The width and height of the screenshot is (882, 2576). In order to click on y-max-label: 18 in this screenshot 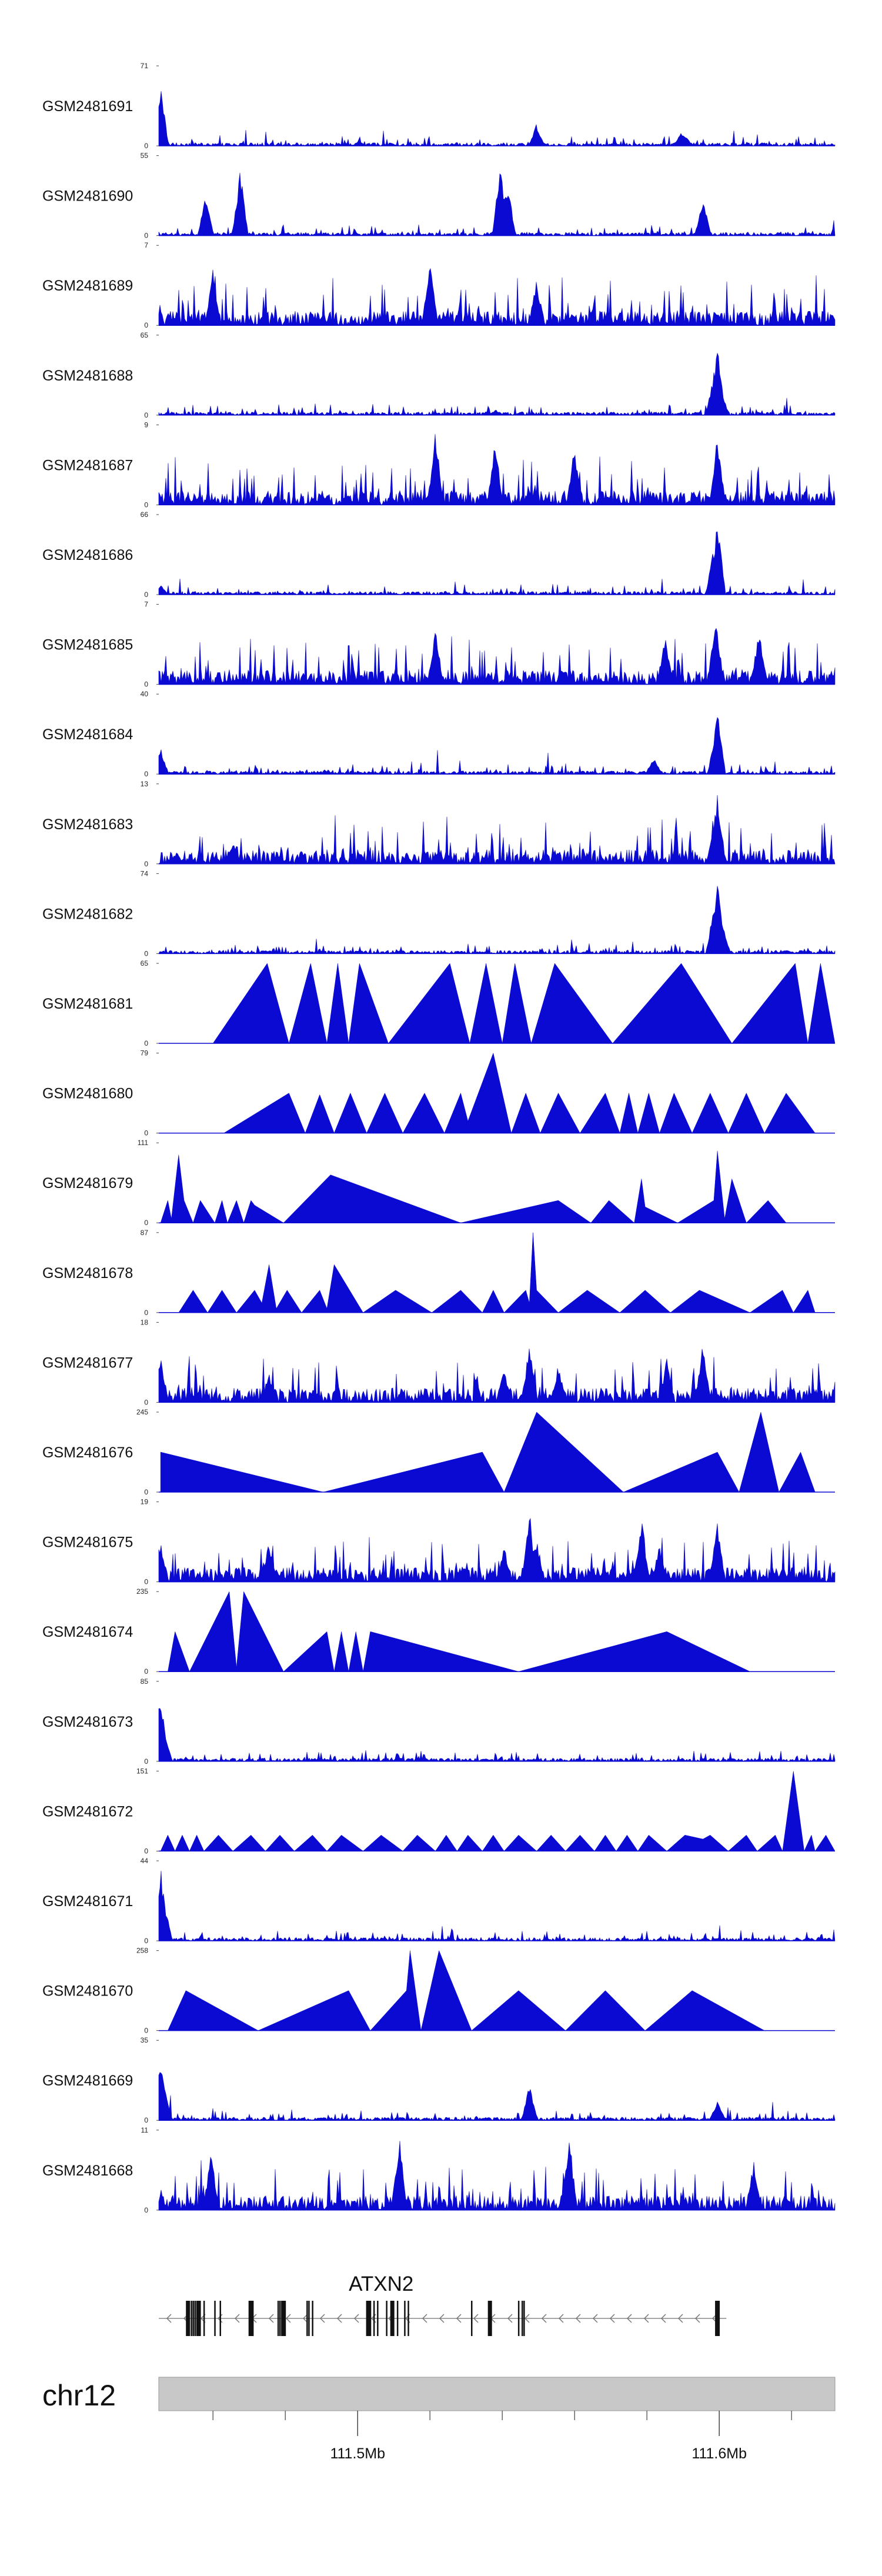, I will do `click(145, 1322)`.